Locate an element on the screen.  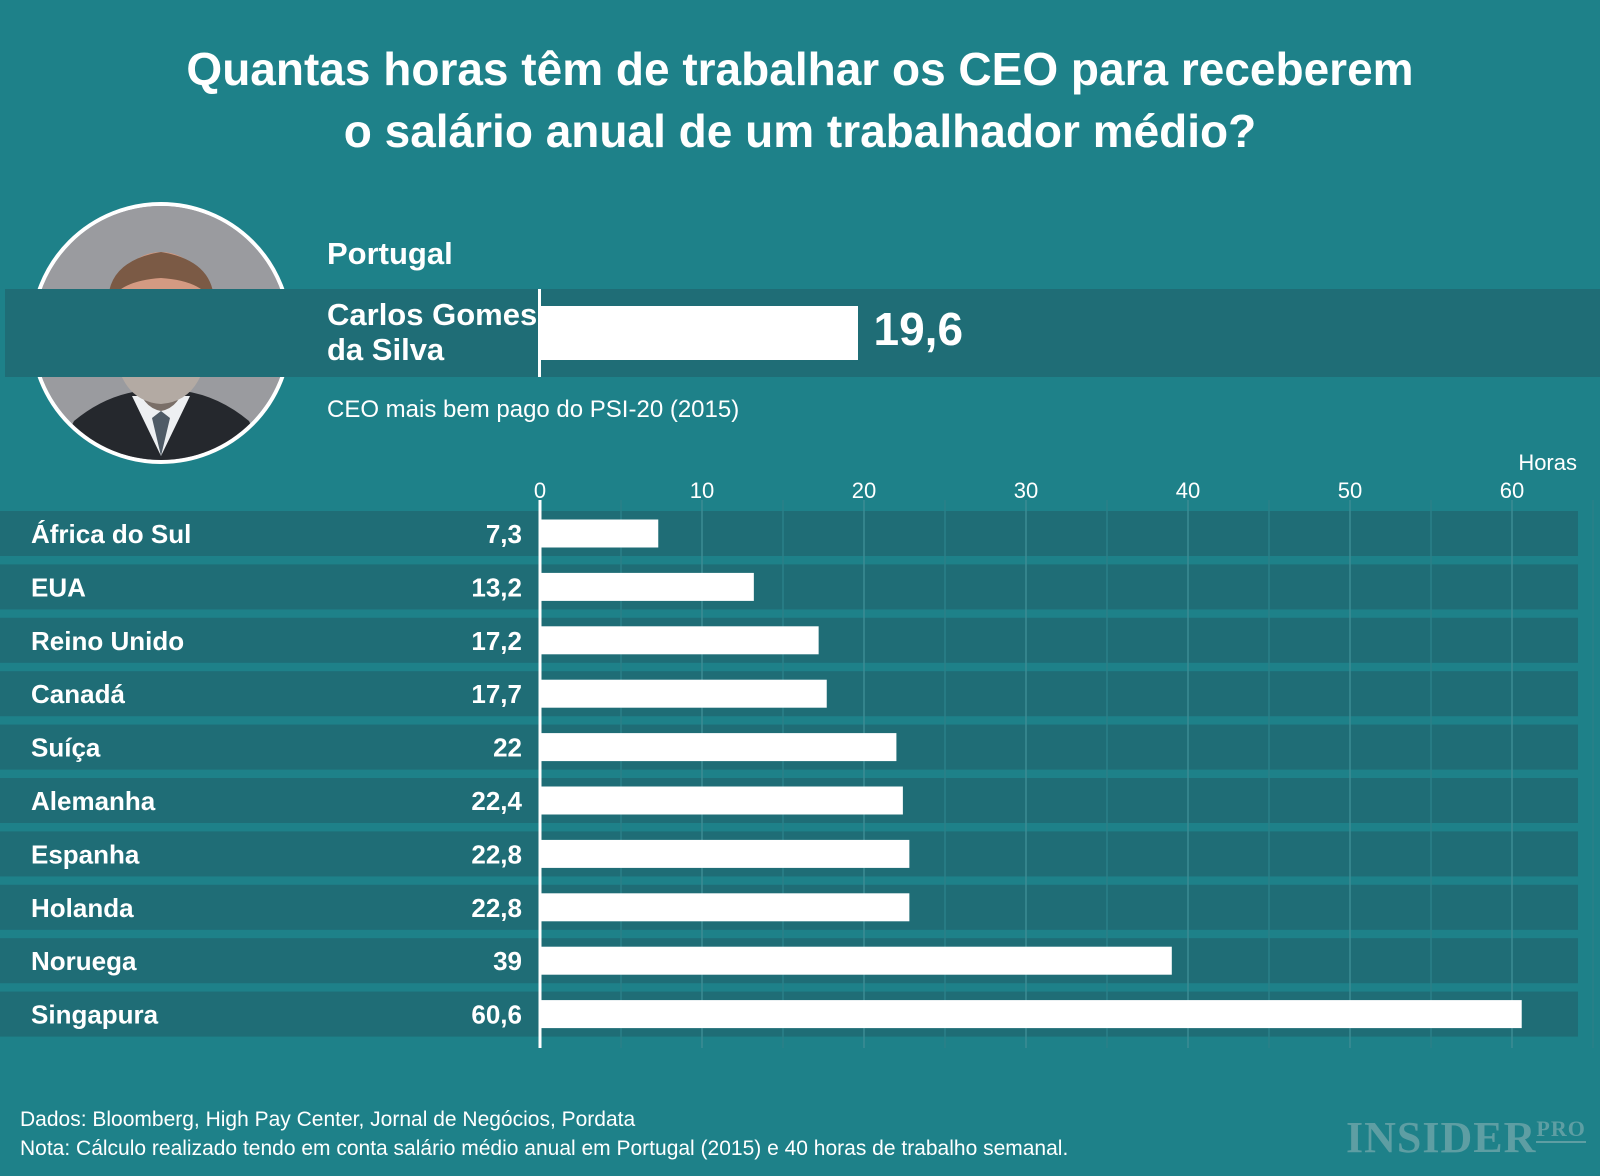
category-label: África do Sul is located at coordinates (111, 534).